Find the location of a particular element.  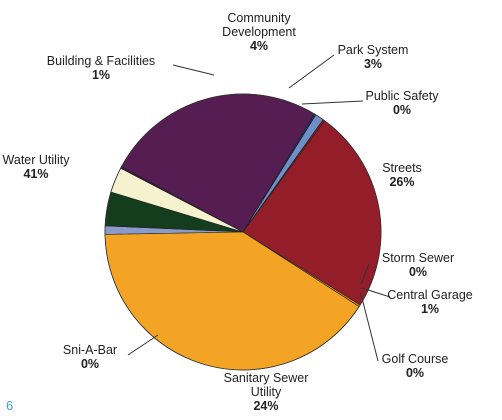

label-text-water-utility: Water Utility is located at coordinates (37, 160).